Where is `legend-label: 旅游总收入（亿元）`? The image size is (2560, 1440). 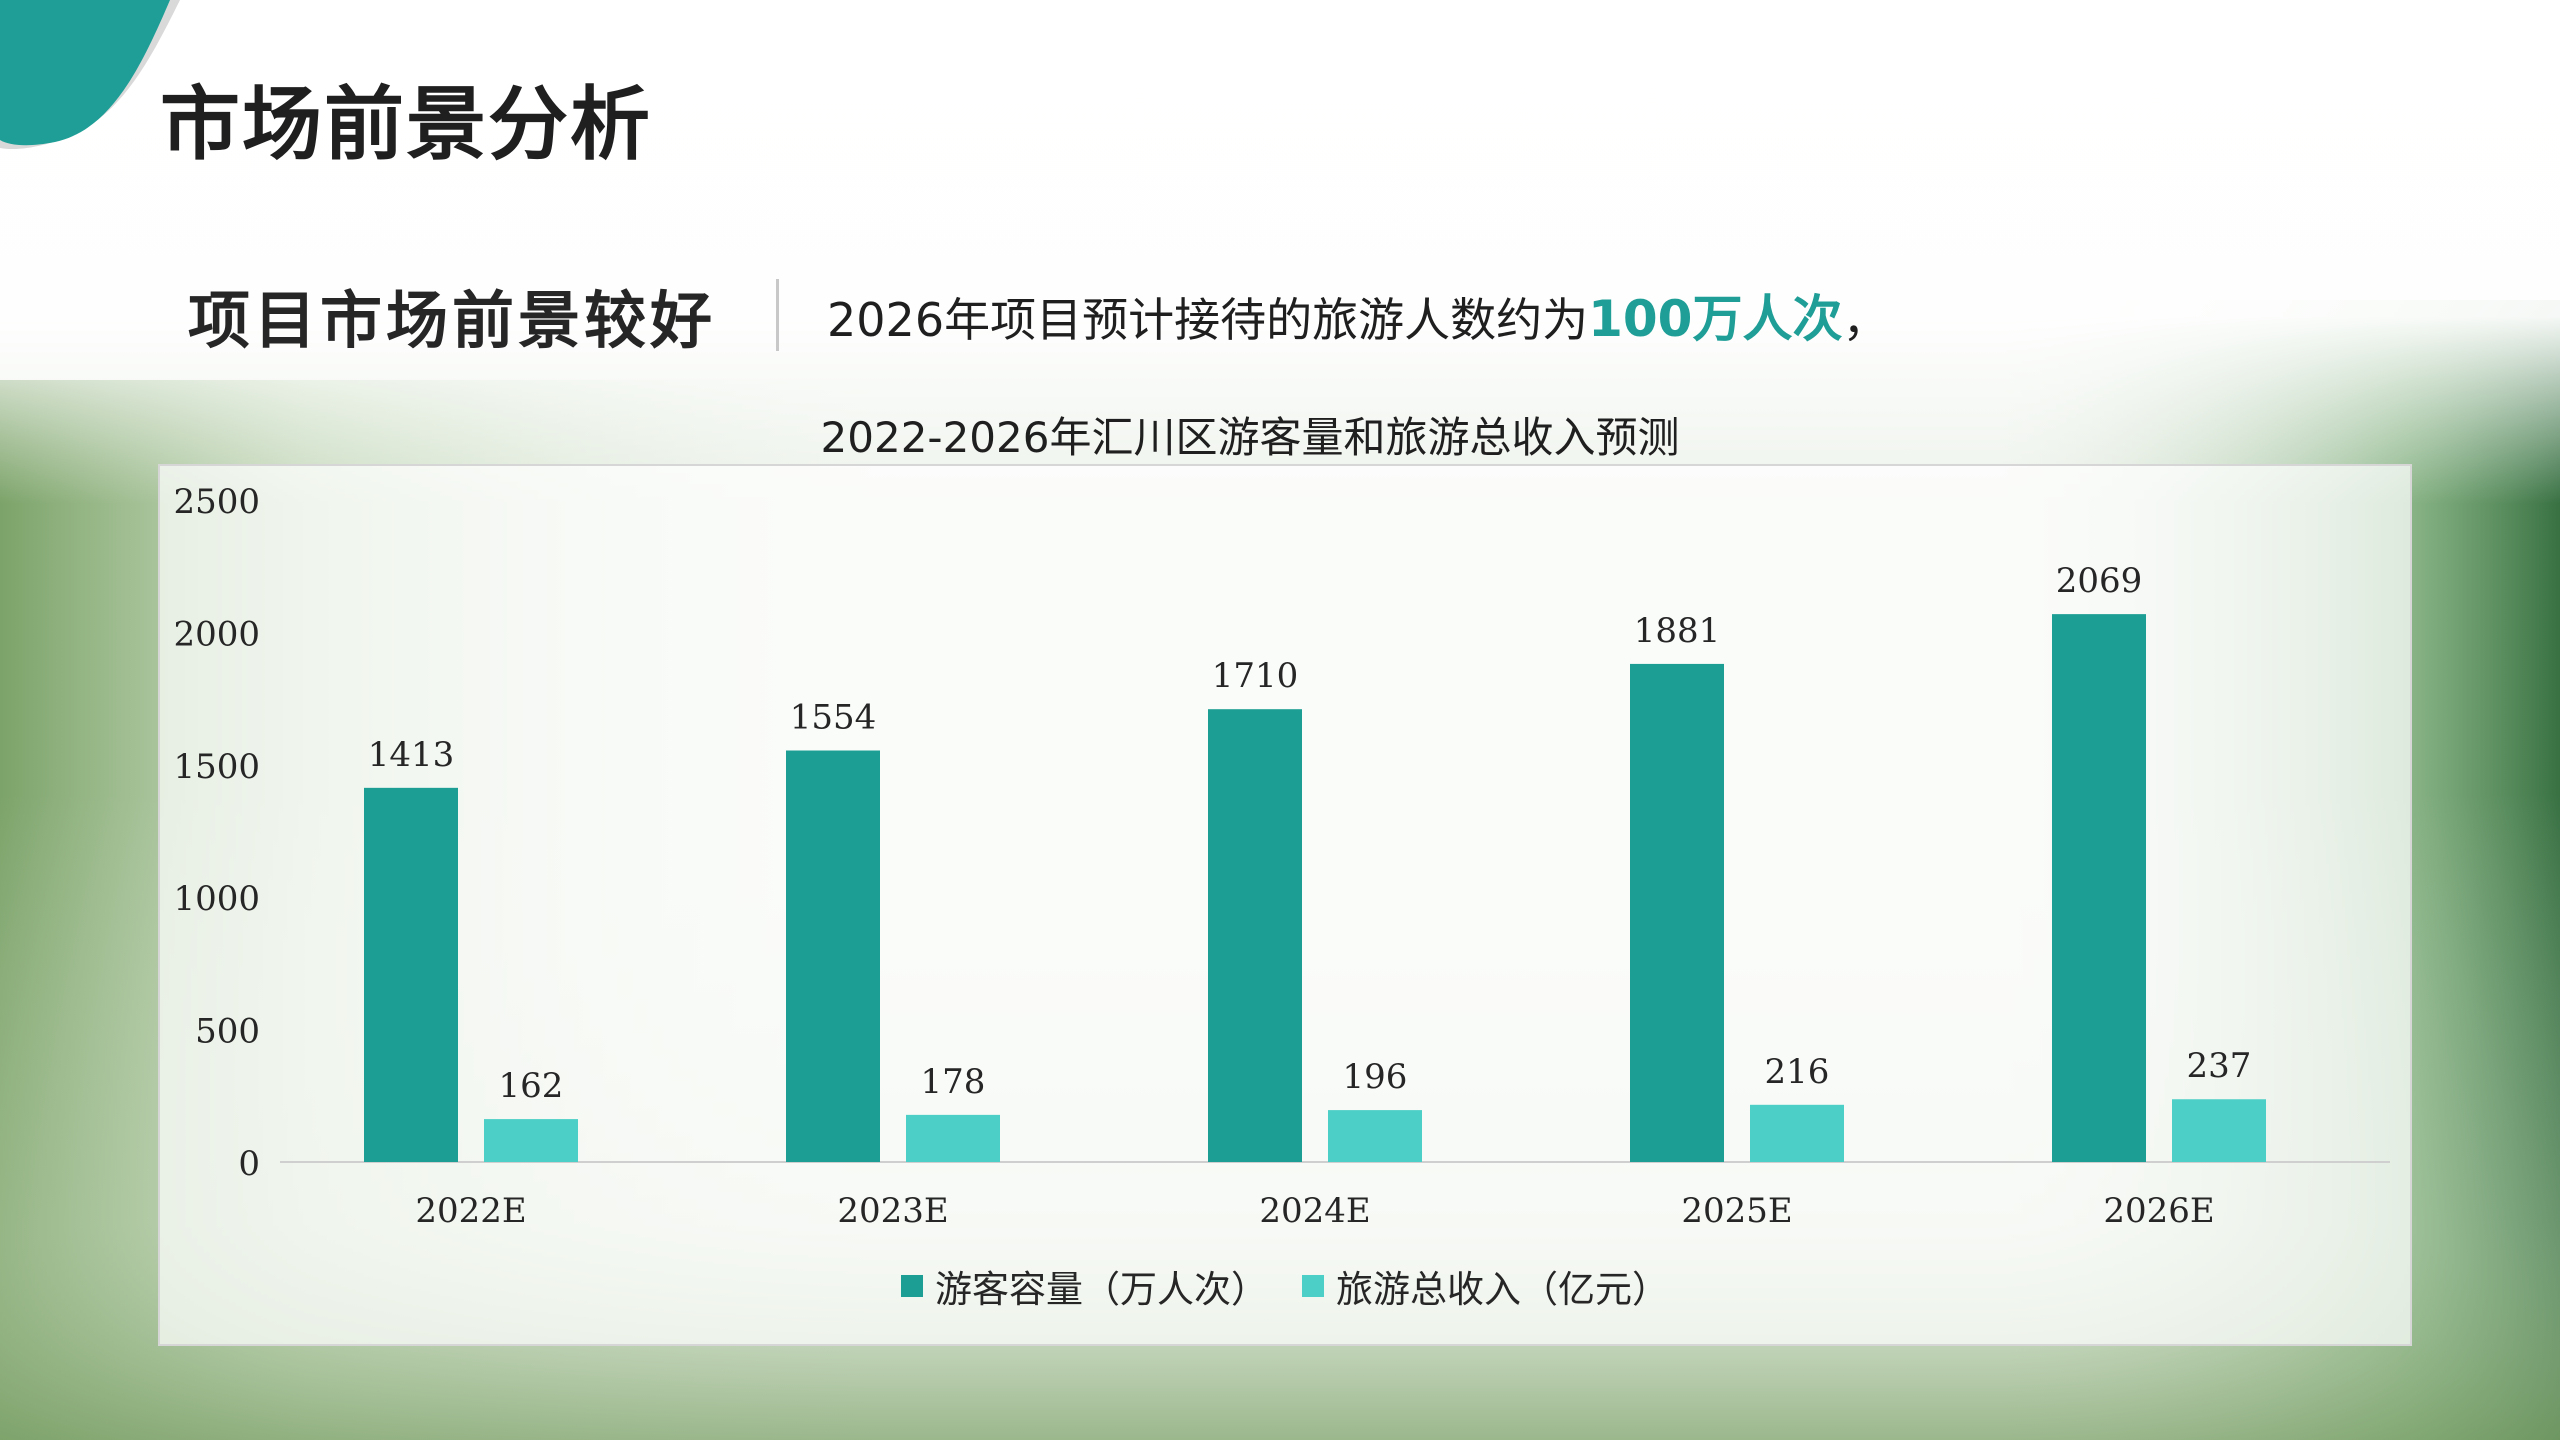 legend-label: 旅游总收入（亿元） is located at coordinates (1502, 1289).